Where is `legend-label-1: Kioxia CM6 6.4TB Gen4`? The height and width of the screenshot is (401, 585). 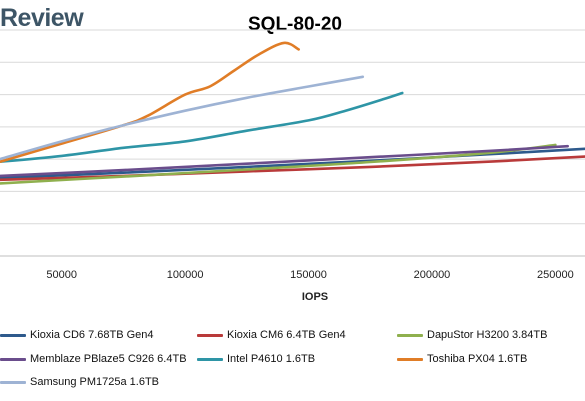 legend-label-1: Kioxia CM6 6.4TB Gen4 is located at coordinates (286, 335).